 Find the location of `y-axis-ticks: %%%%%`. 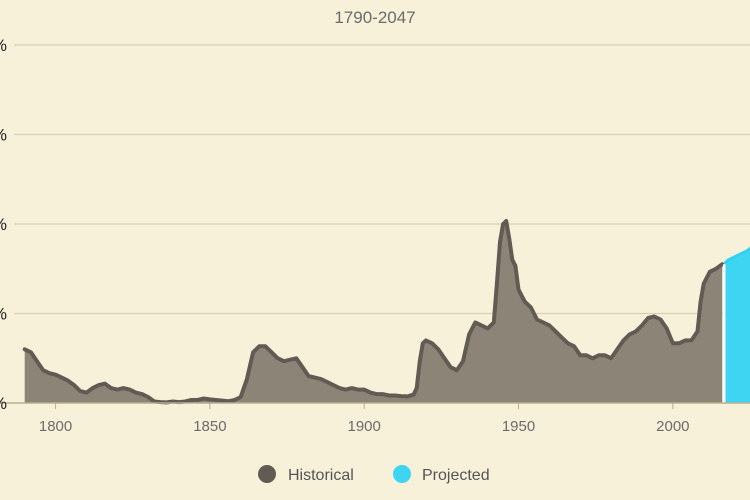

y-axis-ticks: %%%%% is located at coordinates (3, 224).